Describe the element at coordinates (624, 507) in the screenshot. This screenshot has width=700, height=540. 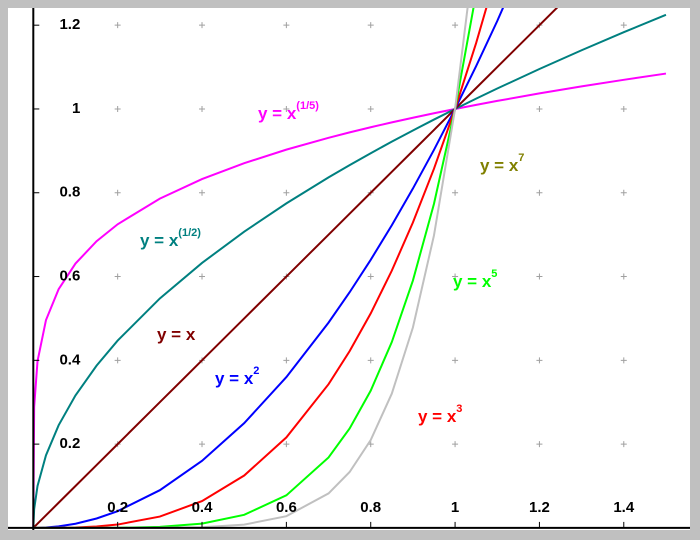
I see `x-tick-label: 1.4` at that location.